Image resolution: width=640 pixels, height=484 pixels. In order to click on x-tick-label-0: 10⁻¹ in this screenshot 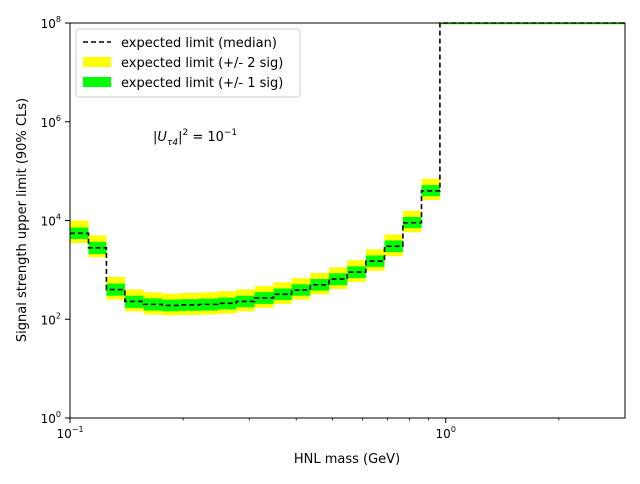, I will do `click(69, 433)`.